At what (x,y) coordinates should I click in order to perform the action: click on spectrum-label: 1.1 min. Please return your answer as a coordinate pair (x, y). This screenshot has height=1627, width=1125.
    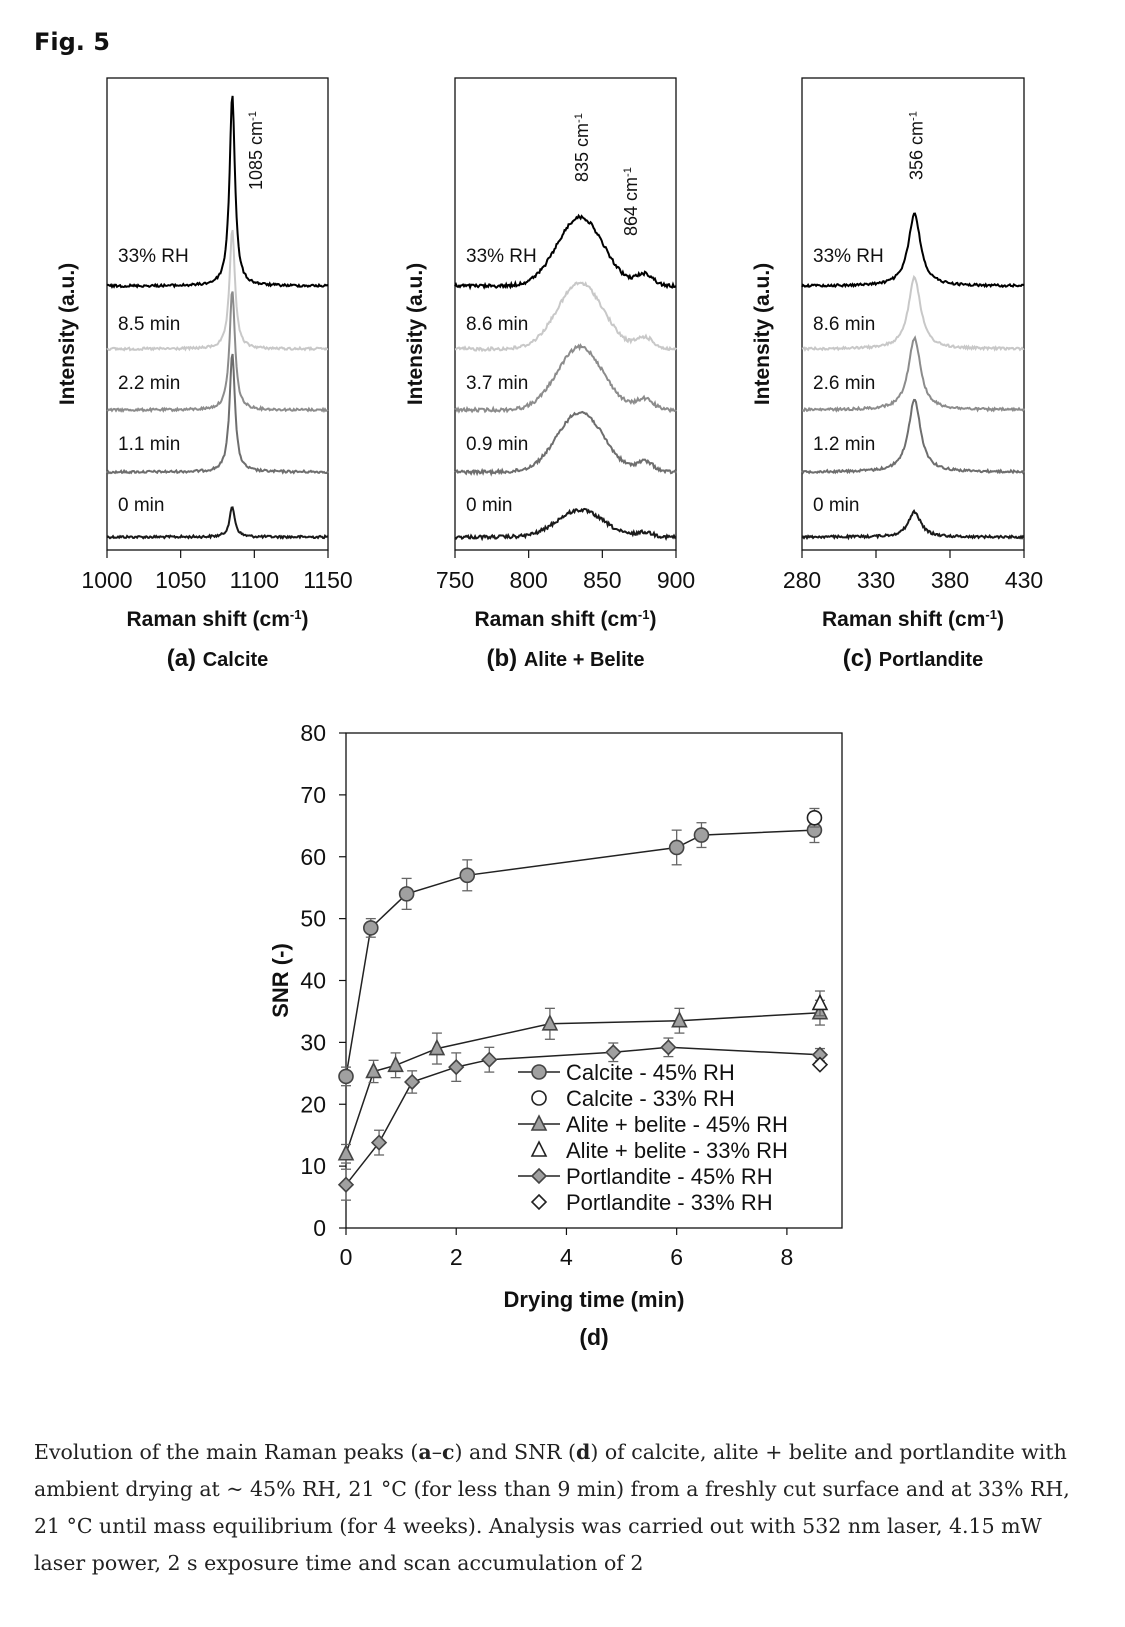
    Looking at the image, I should click on (149, 444).